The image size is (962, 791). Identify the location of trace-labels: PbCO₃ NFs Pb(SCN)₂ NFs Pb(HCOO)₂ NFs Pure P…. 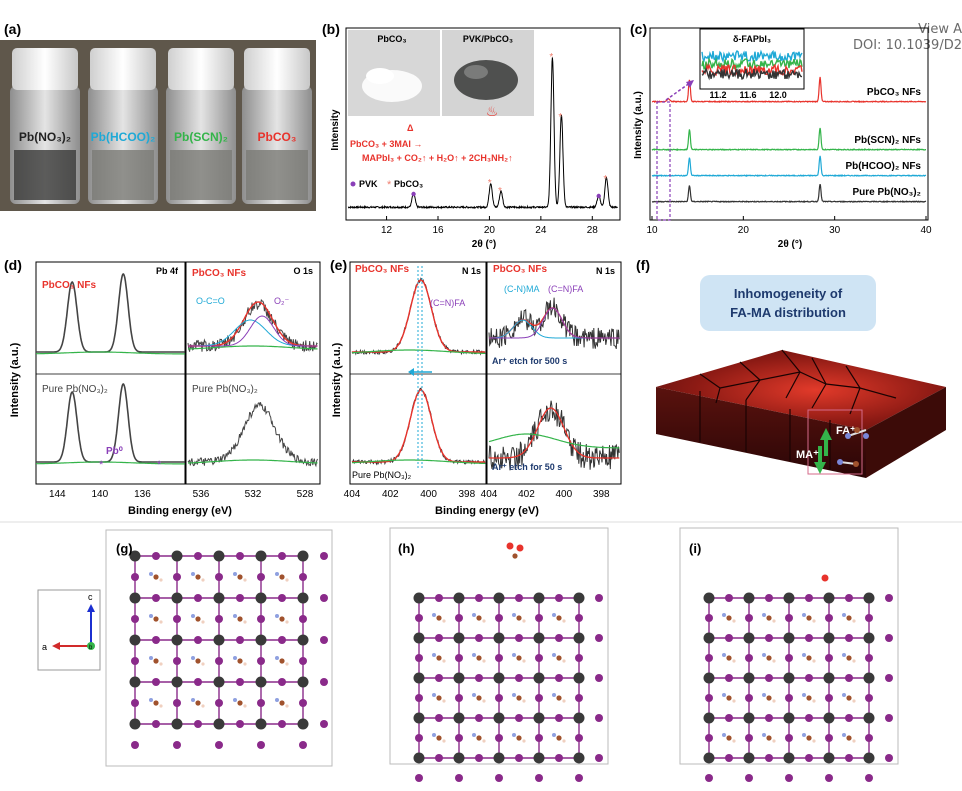
(883, 142).